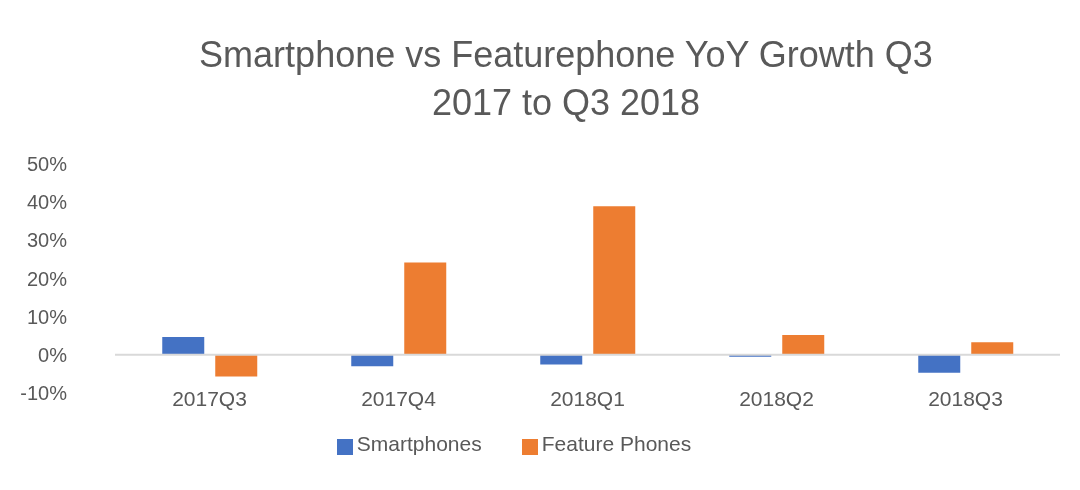 This screenshot has height=490, width=1080. Describe the element at coordinates (47, 164) in the screenshot. I see `y-tick-label: 50%` at that location.